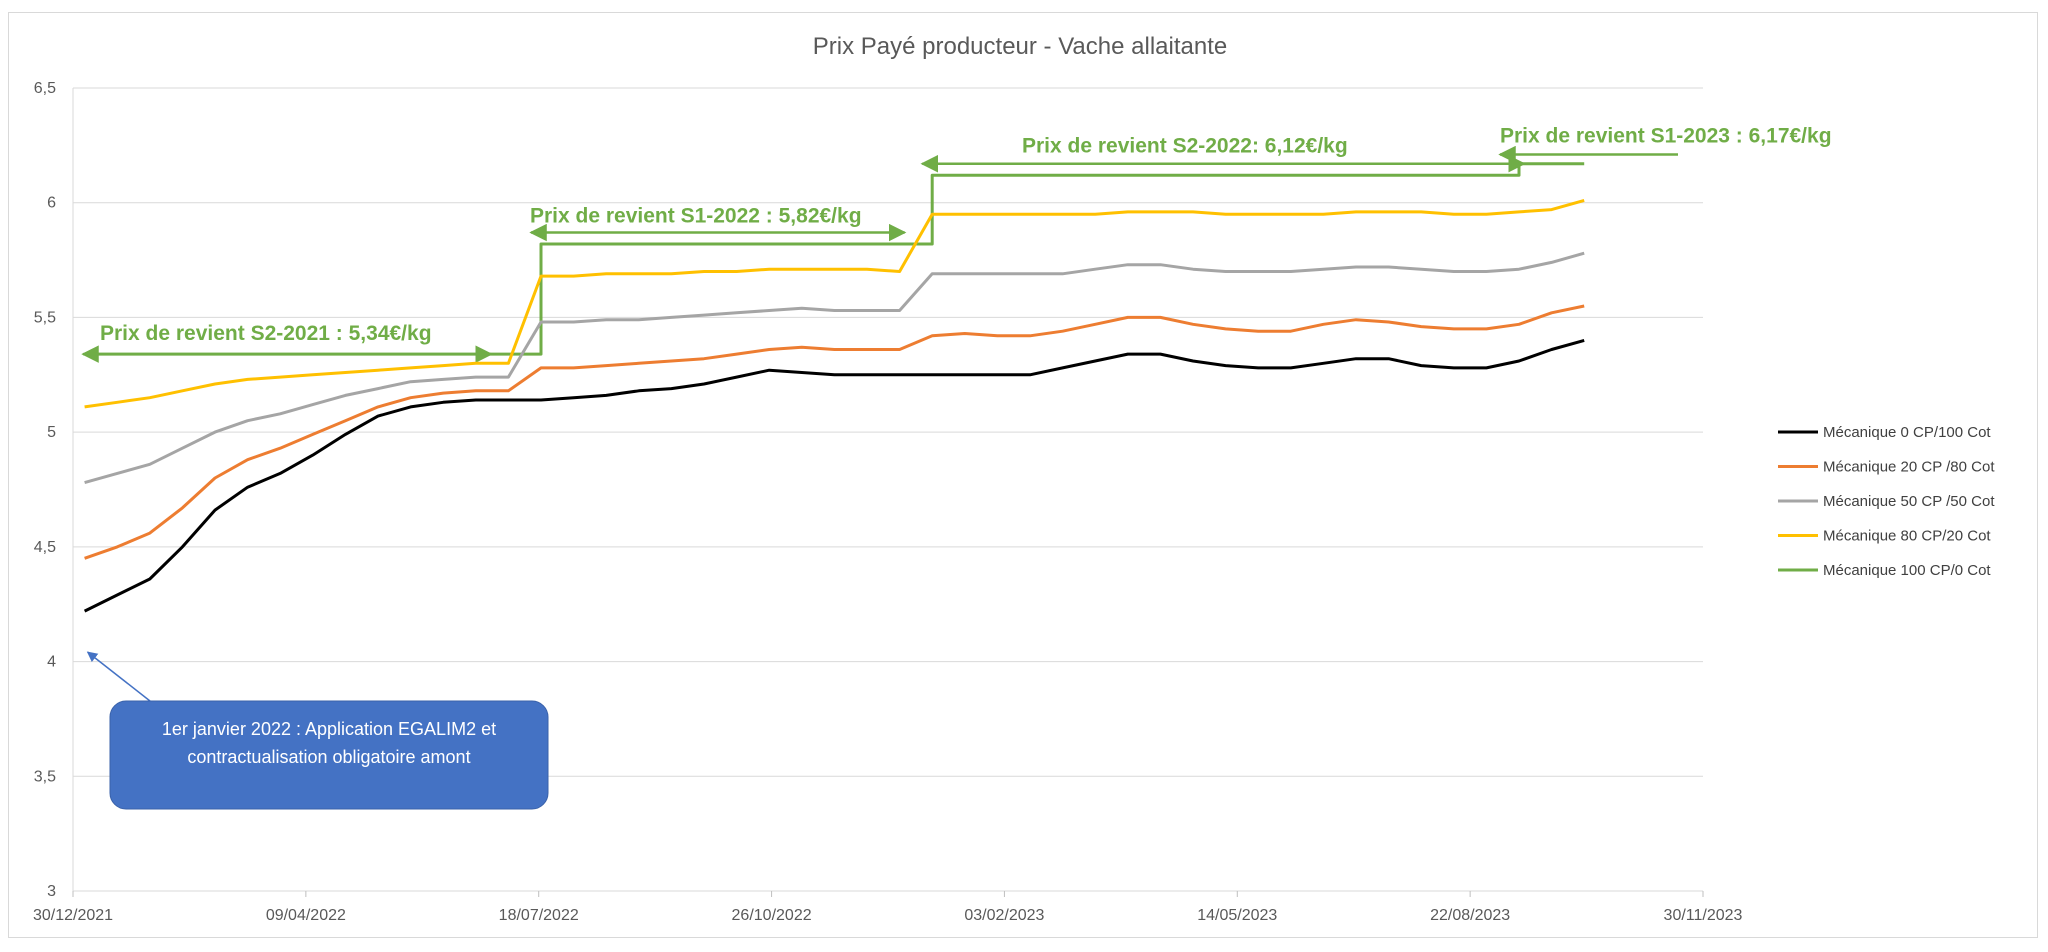 This screenshot has width=2048, height=952. I want to click on callout-pointer, so click(118, 676).